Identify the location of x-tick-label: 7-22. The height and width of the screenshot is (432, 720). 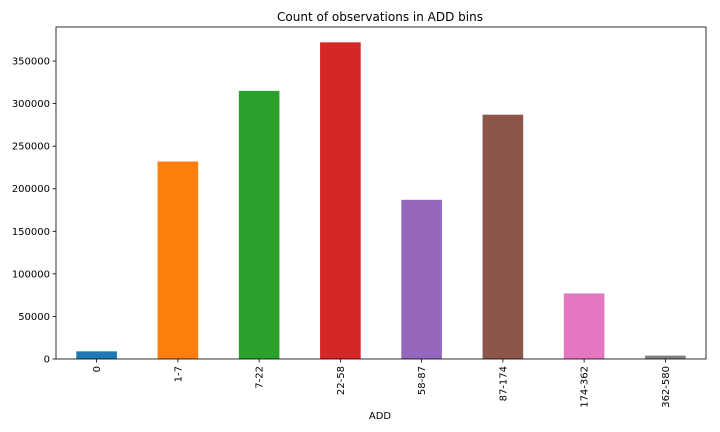
(260, 377).